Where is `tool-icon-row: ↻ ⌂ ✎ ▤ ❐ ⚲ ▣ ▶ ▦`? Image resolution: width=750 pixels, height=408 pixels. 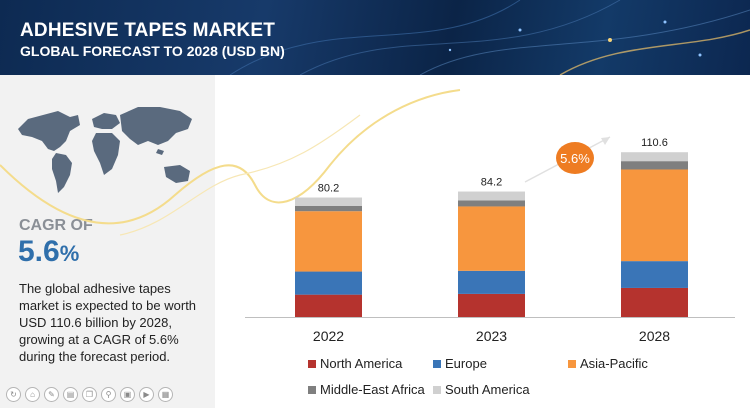
tool-icon-row: ↻ ⌂ ✎ ▤ ❐ ⚲ ▣ ▶ ▦ is located at coordinates (89, 394).